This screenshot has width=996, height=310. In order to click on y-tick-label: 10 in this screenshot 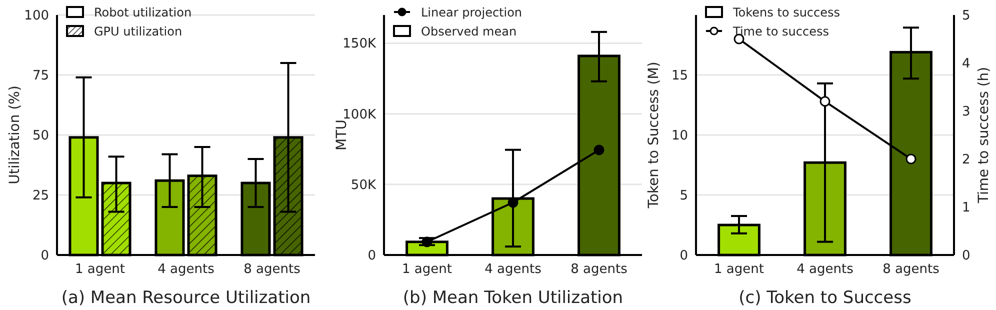, I will do `click(679, 136)`.